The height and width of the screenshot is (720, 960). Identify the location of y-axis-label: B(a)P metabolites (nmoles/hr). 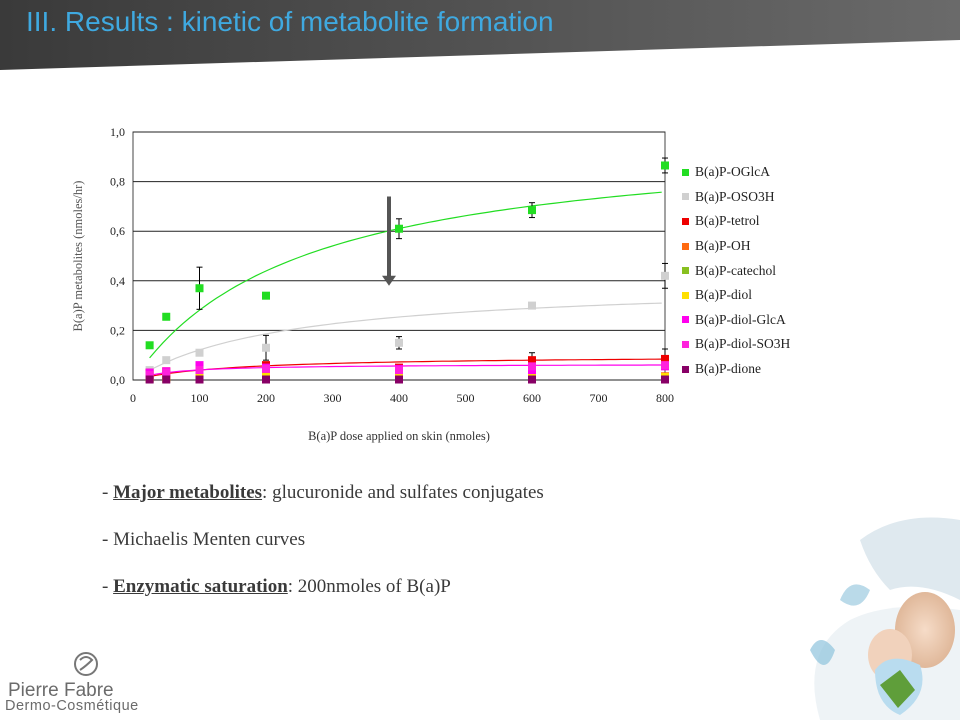
(78, 256).